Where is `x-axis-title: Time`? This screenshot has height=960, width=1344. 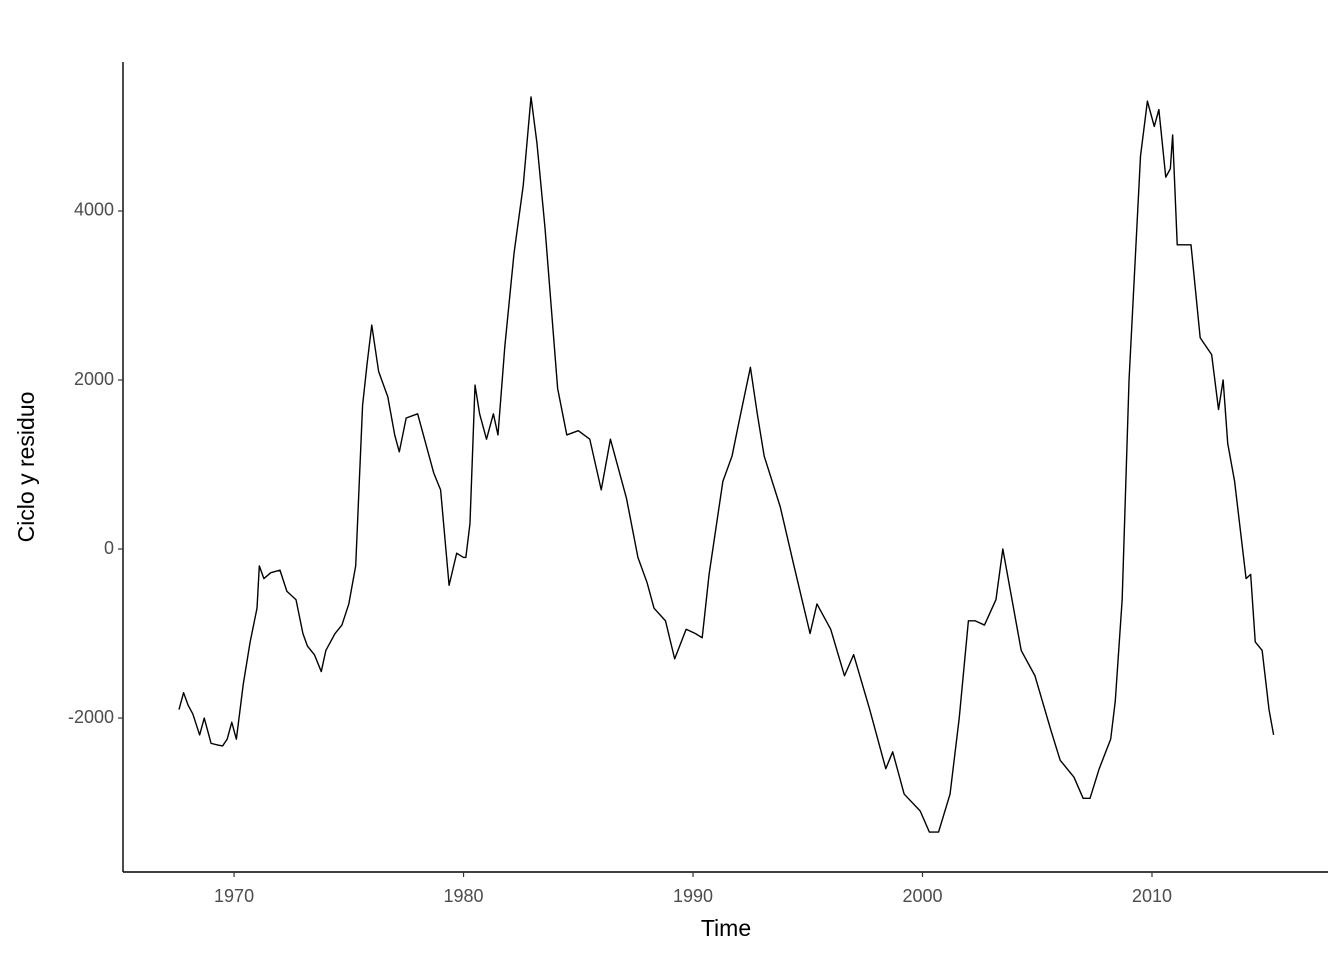
x-axis-title: Time is located at coordinates (726, 928).